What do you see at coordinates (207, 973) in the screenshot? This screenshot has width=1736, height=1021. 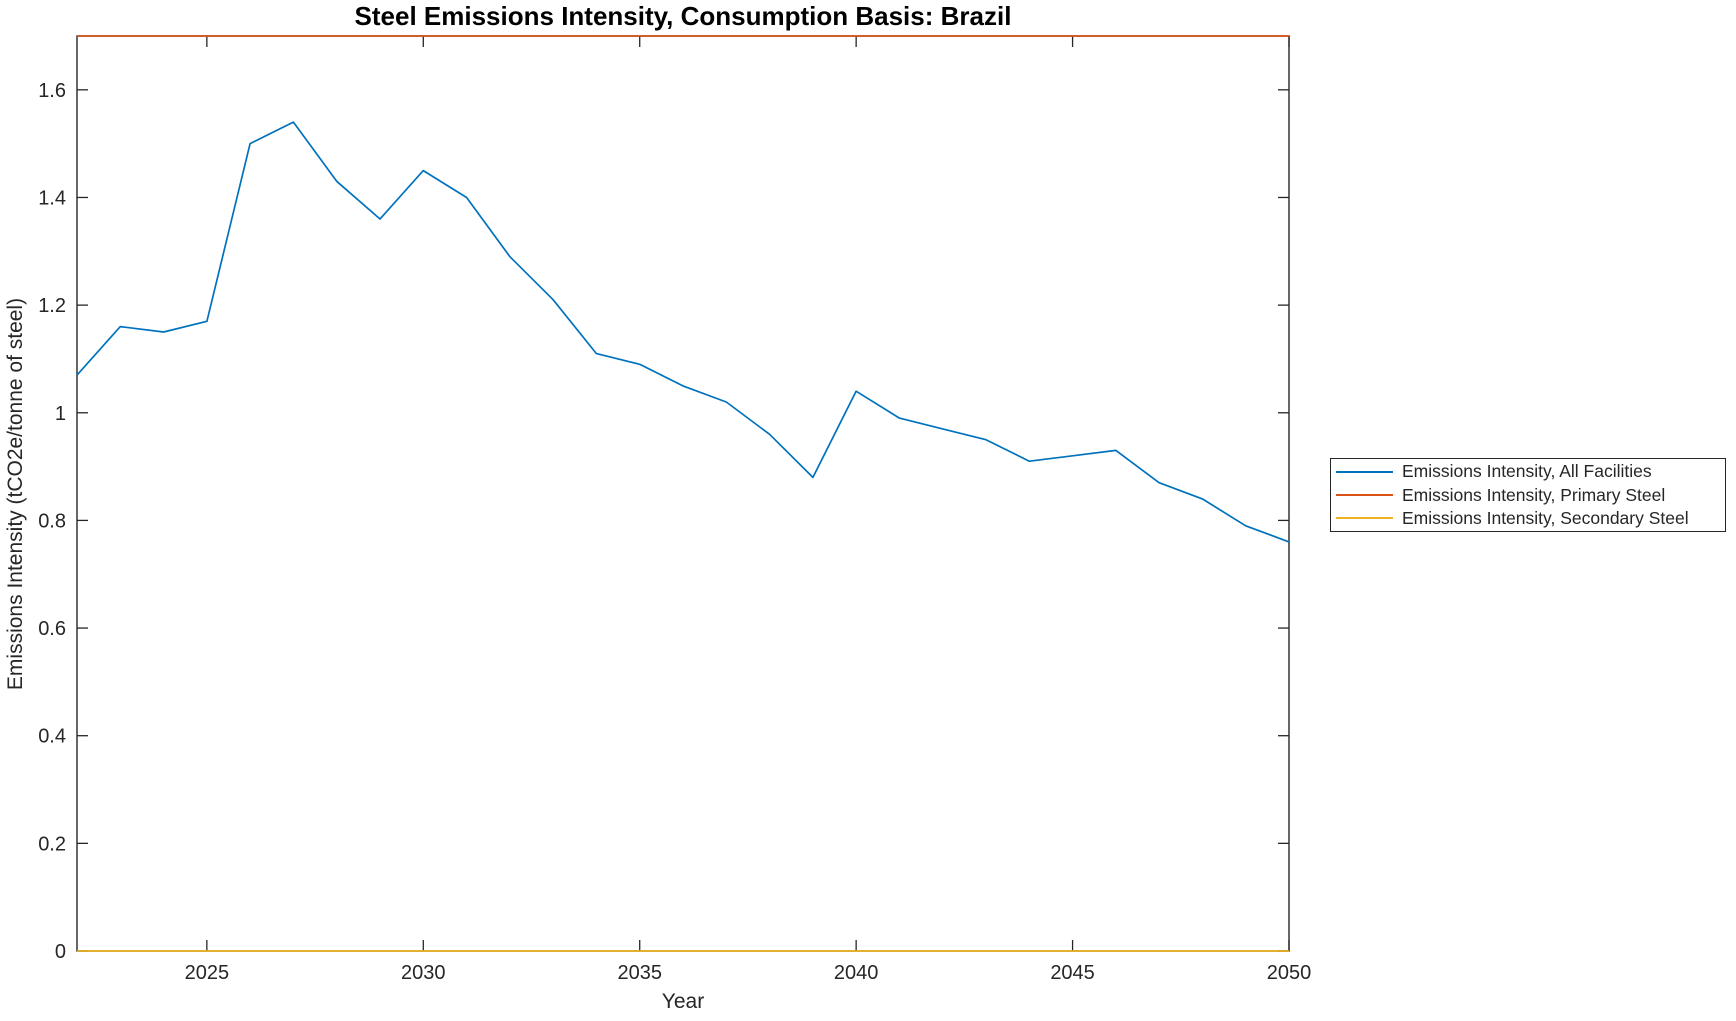 I see `x-tick-label: 2025` at bounding box center [207, 973].